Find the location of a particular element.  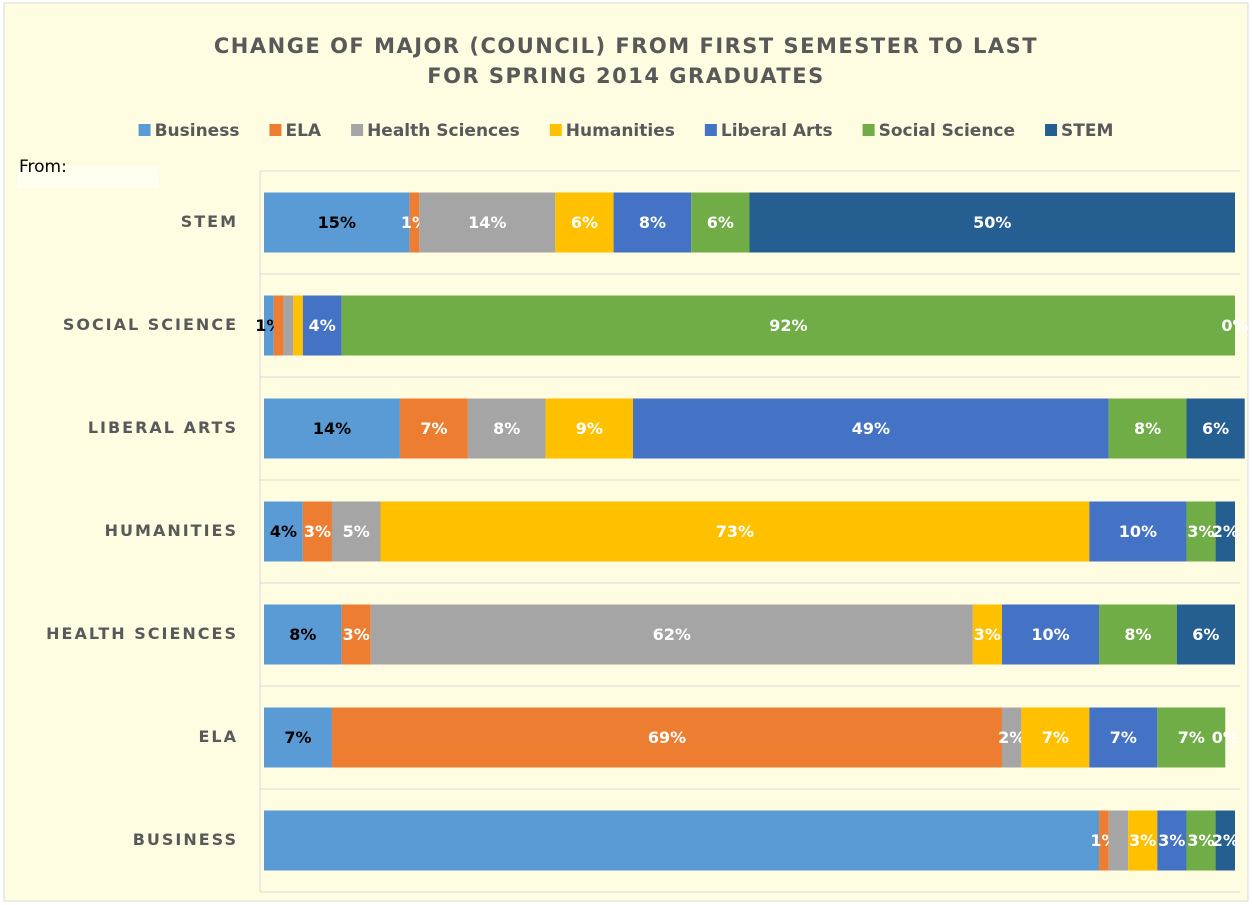

data-label: 5% is located at coordinates (356, 531).